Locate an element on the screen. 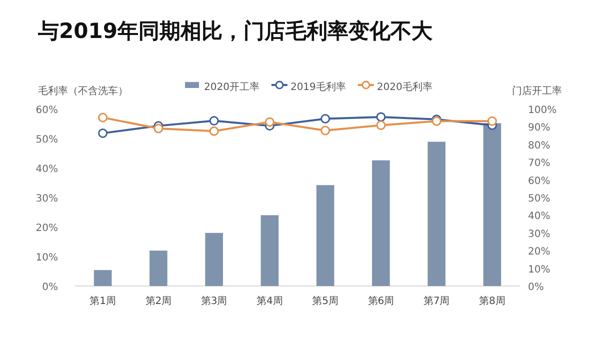  y-tick-label: 50% is located at coordinates (47, 140).